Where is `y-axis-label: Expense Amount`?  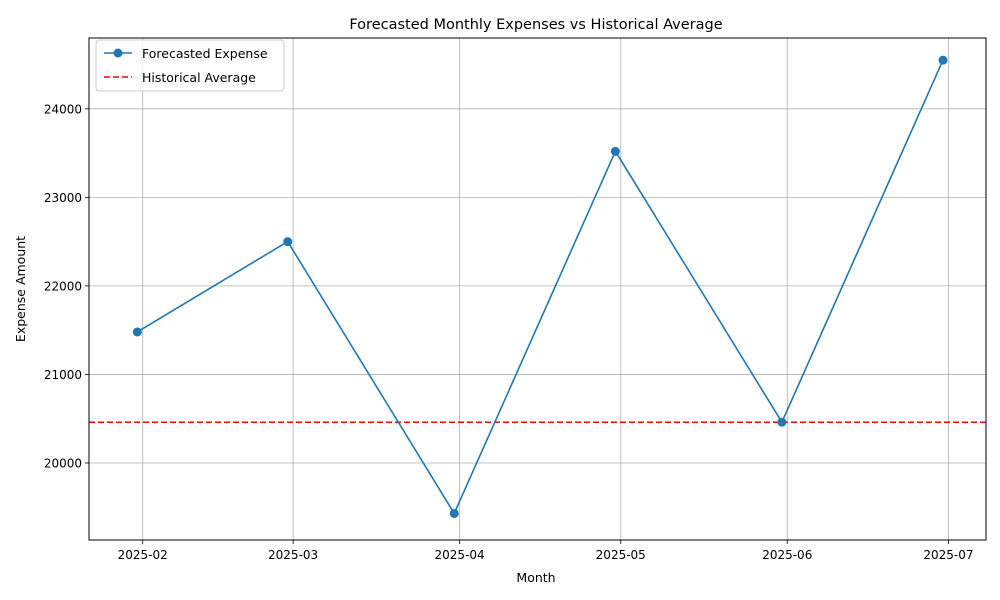 y-axis-label: Expense Amount is located at coordinates (20, 289).